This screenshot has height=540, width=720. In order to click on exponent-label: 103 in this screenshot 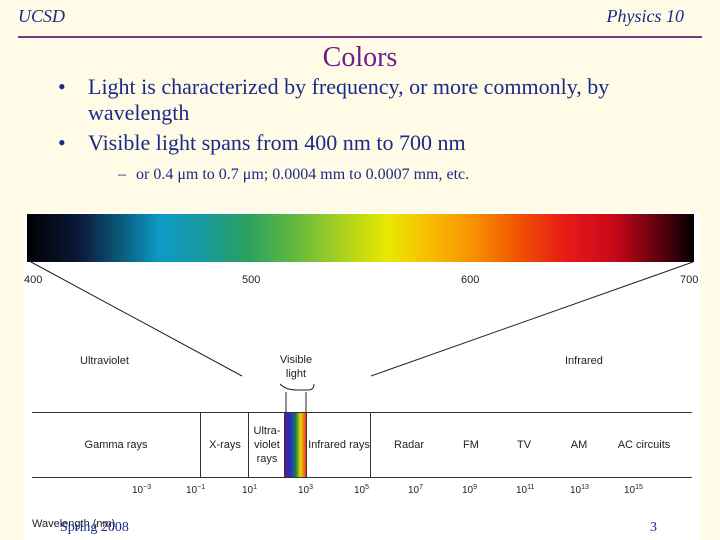, I will do `click(306, 490)`.